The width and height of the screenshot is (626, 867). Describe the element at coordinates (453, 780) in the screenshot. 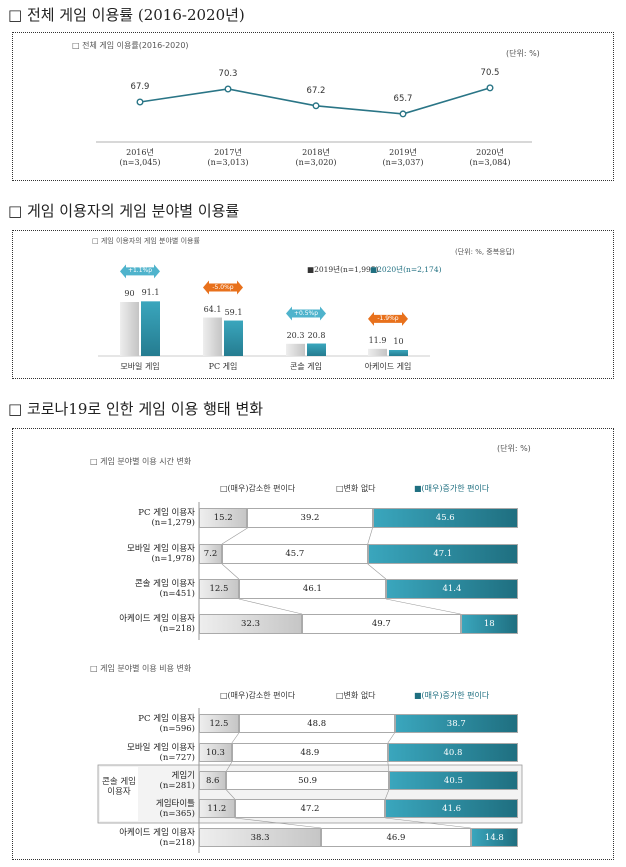

I see `increased-segment: 40.5` at that location.